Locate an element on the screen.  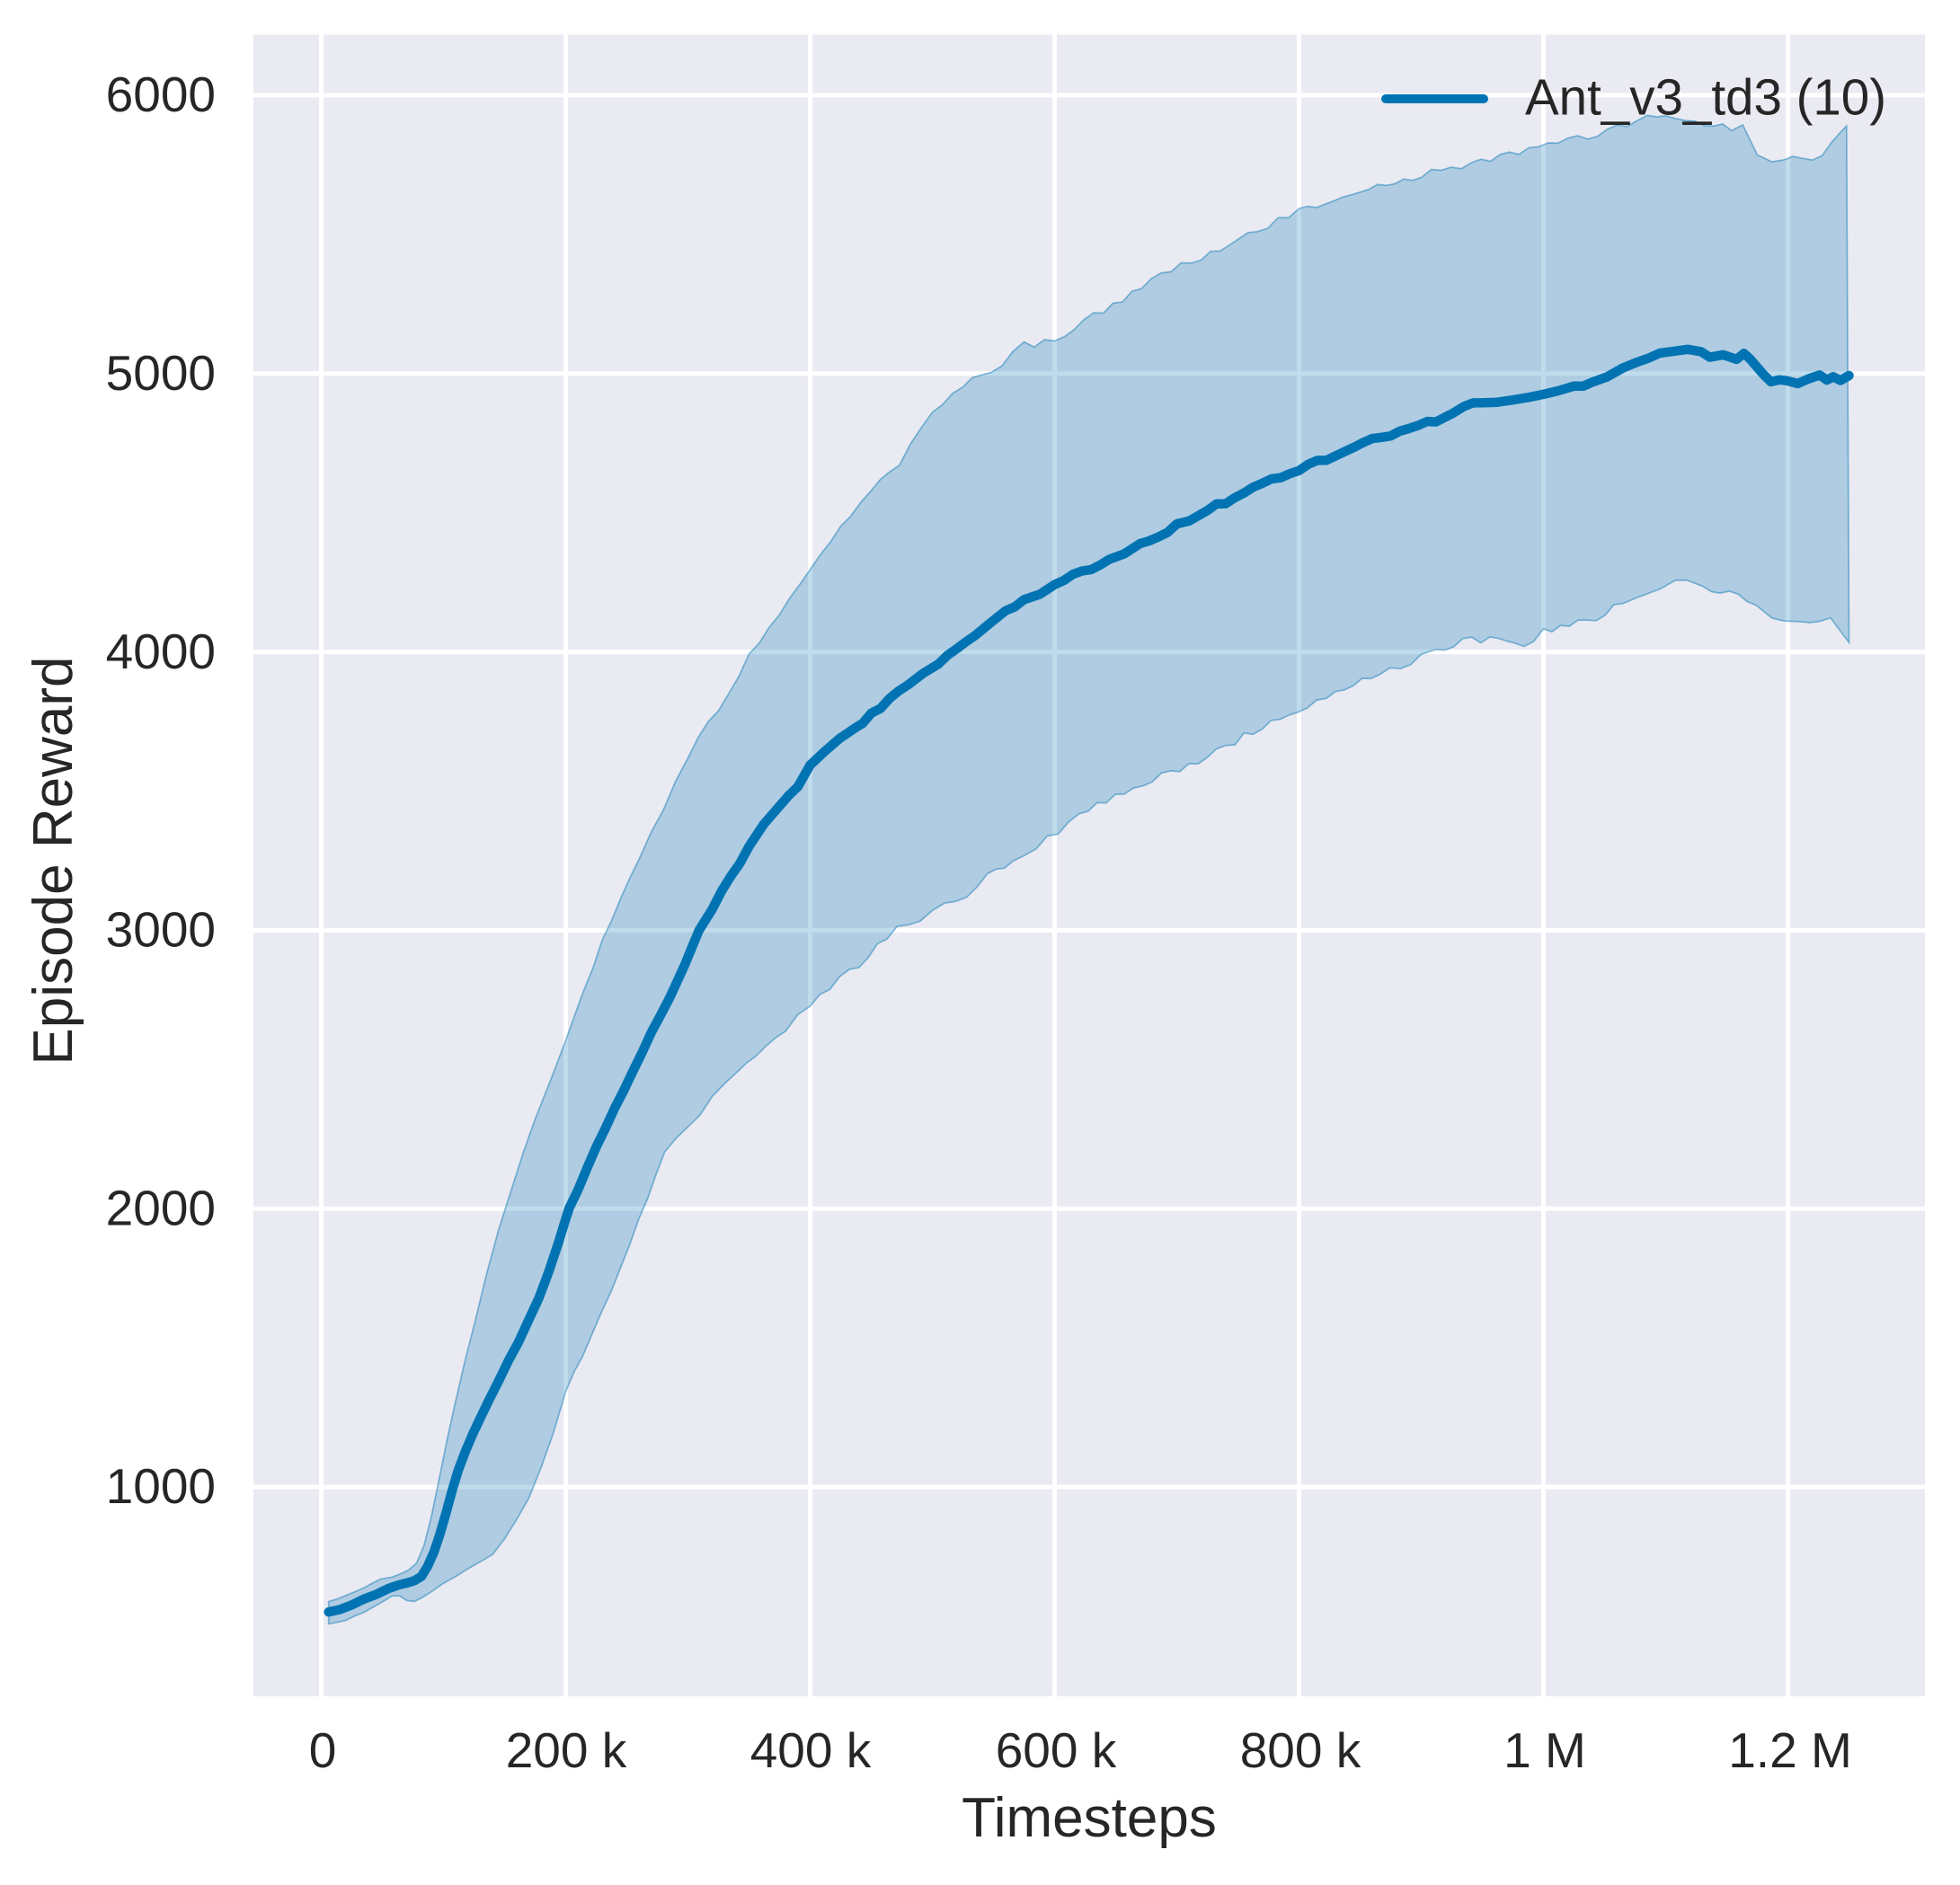
svg-text: 400 k is located at coordinates (811, 1750).